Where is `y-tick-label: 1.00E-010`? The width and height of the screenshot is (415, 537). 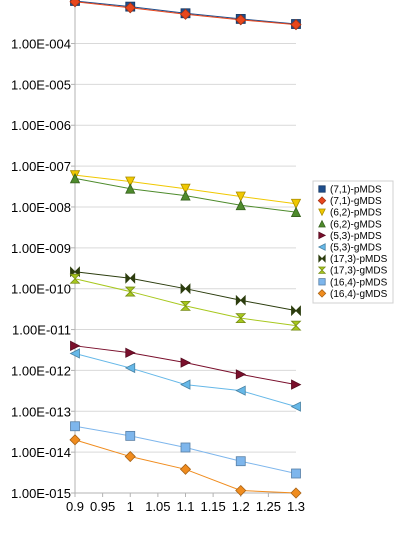
y-tick-label: 1.00E-010 is located at coordinates (41, 289).